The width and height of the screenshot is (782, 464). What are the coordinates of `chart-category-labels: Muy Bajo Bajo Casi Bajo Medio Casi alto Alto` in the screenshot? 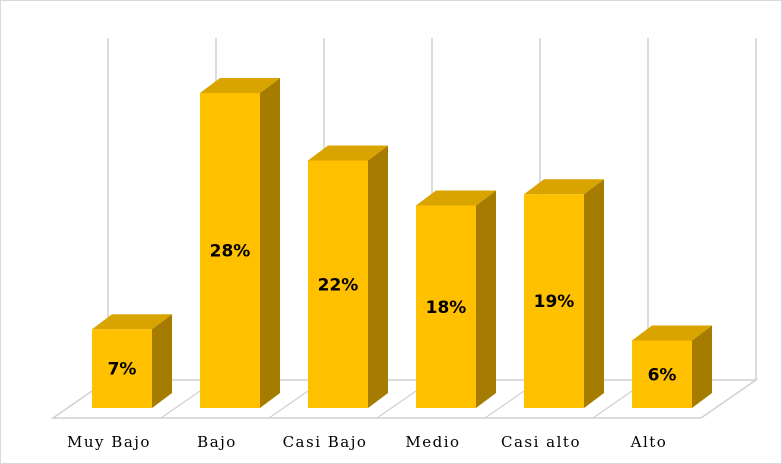 It's located at (367, 442).